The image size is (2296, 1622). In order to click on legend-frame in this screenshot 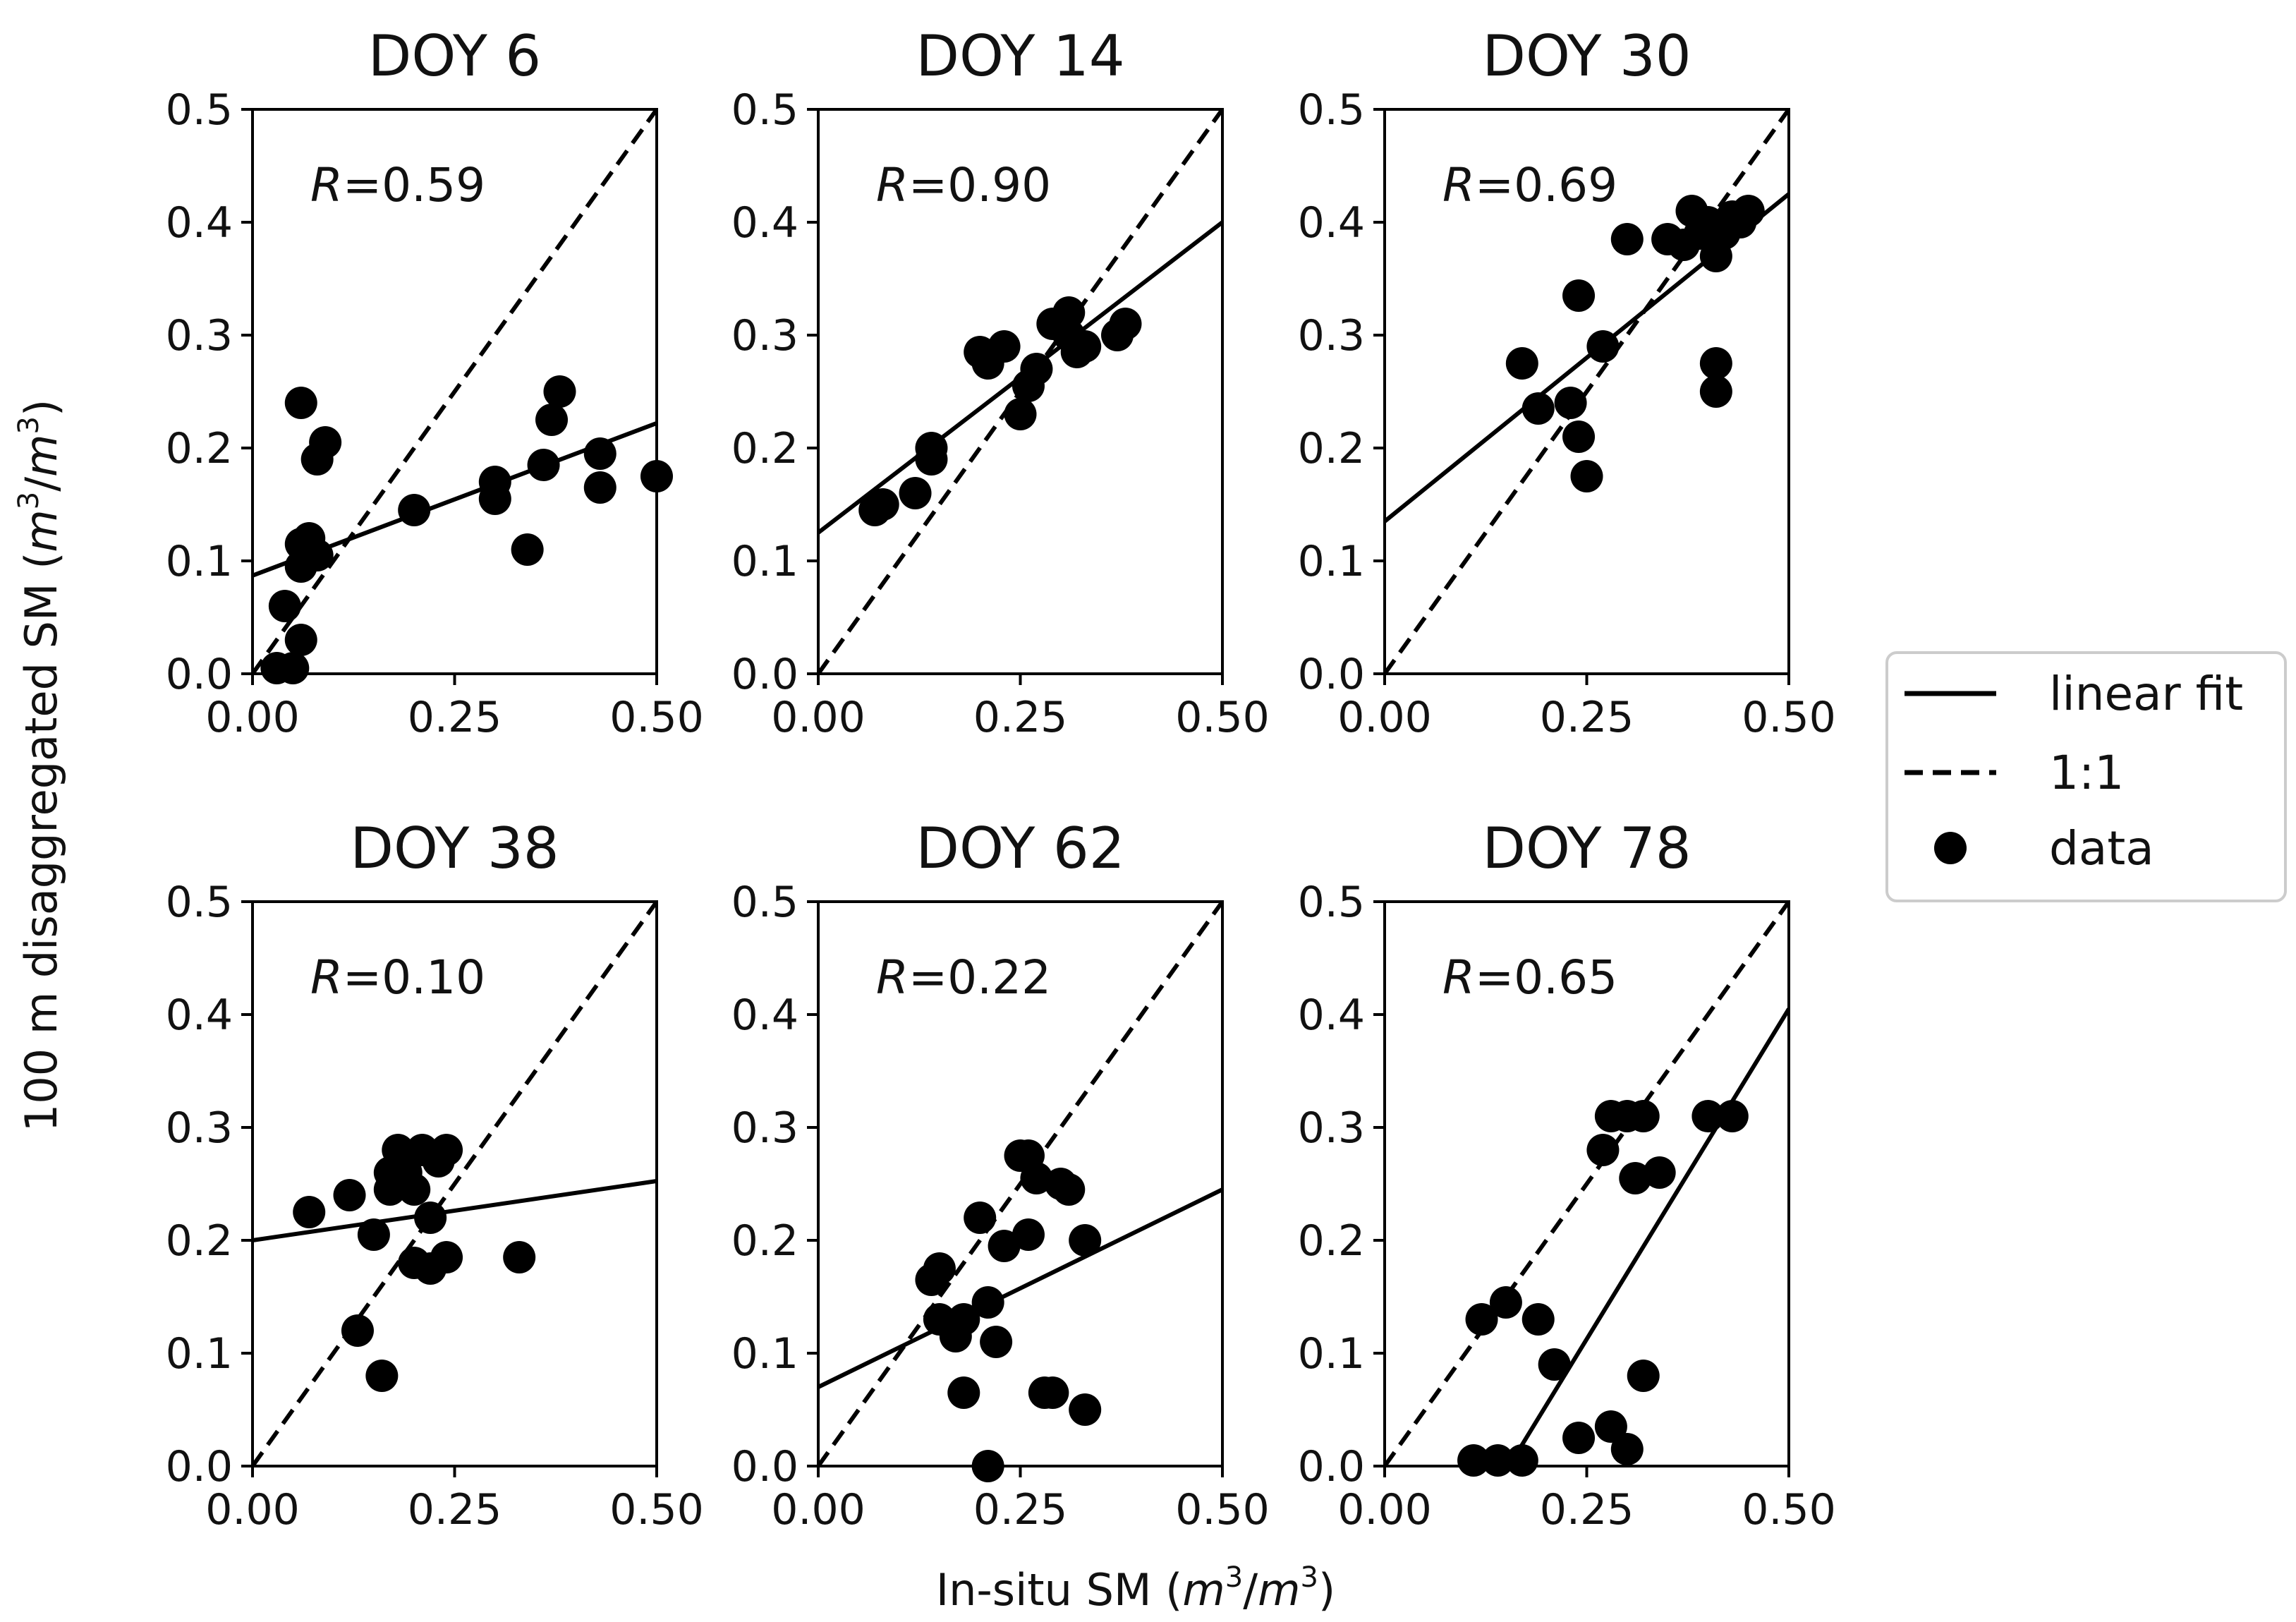, I will do `click(2086, 776)`.